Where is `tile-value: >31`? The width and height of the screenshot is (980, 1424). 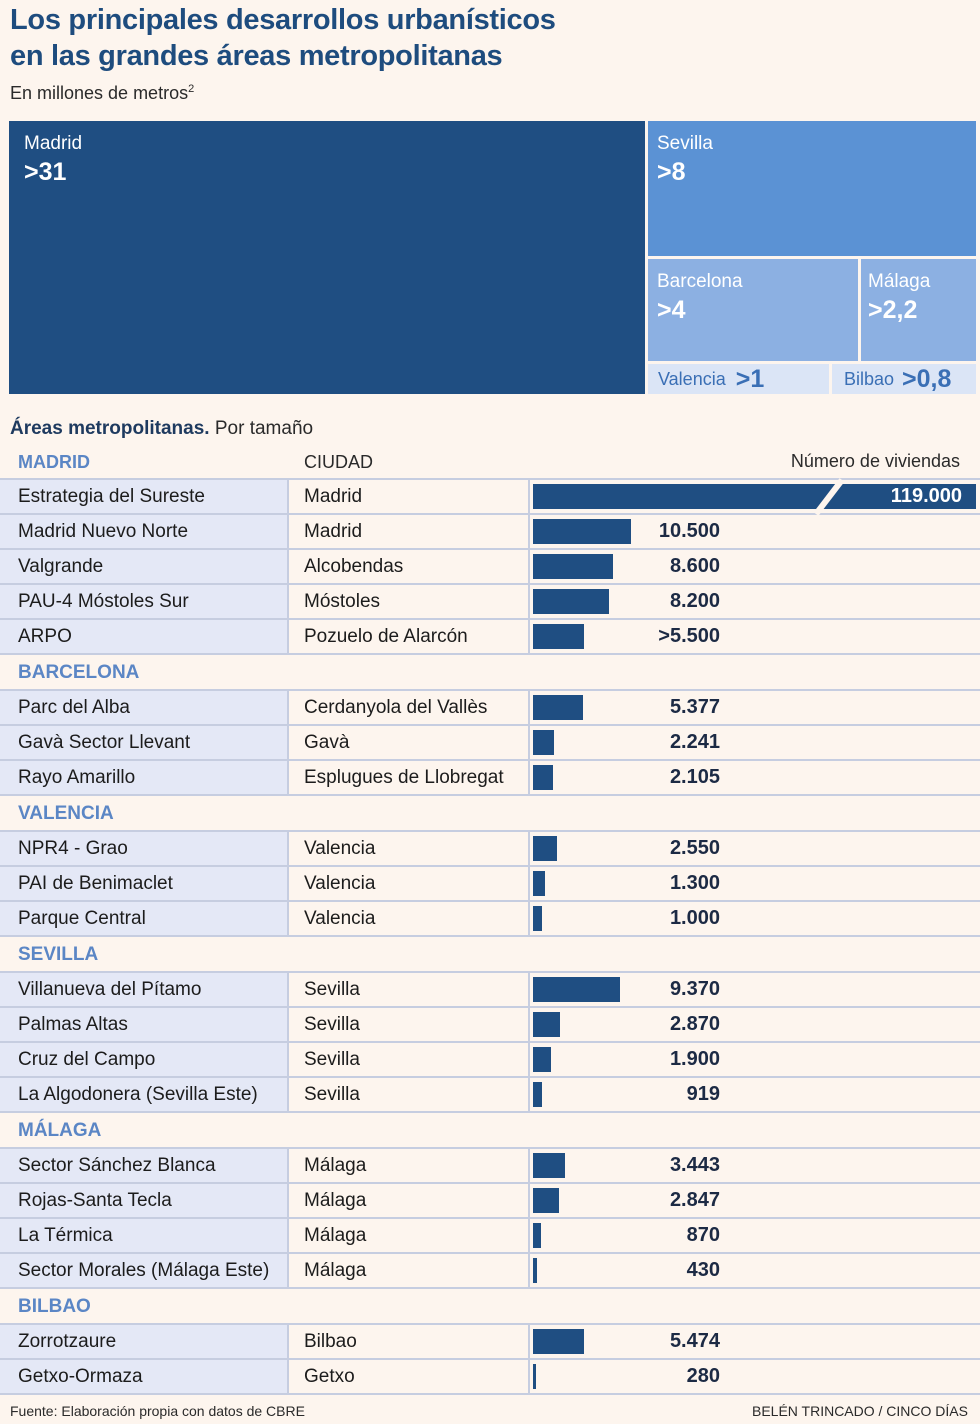
tile-value: >31 is located at coordinates (45, 172).